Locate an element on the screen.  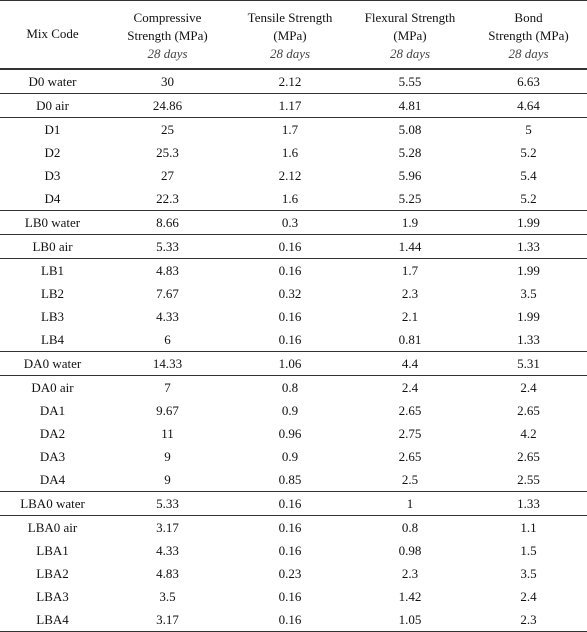
value-cell: 0.3 is located at coordinates (290, 222).